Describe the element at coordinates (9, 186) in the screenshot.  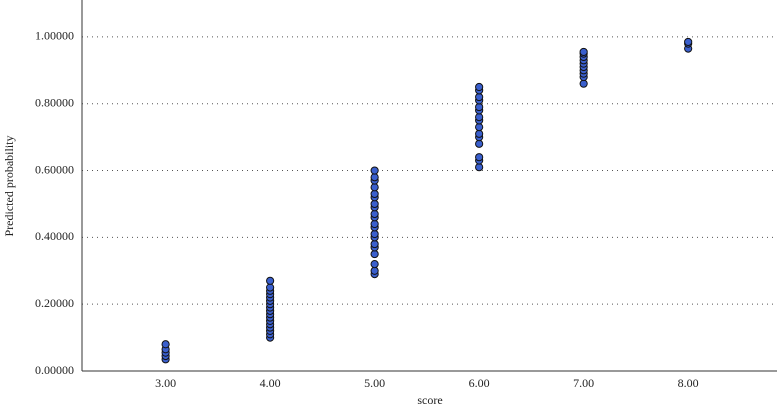
I see `y-axis-title: Predicted probability` at that location.